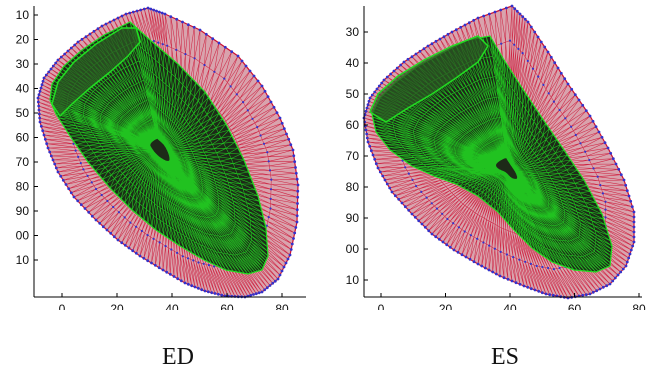  What do you see at coordinates (23, 138) in the screenshot?
I see `y-tick-label: 60` at bounding box center [23, 138].